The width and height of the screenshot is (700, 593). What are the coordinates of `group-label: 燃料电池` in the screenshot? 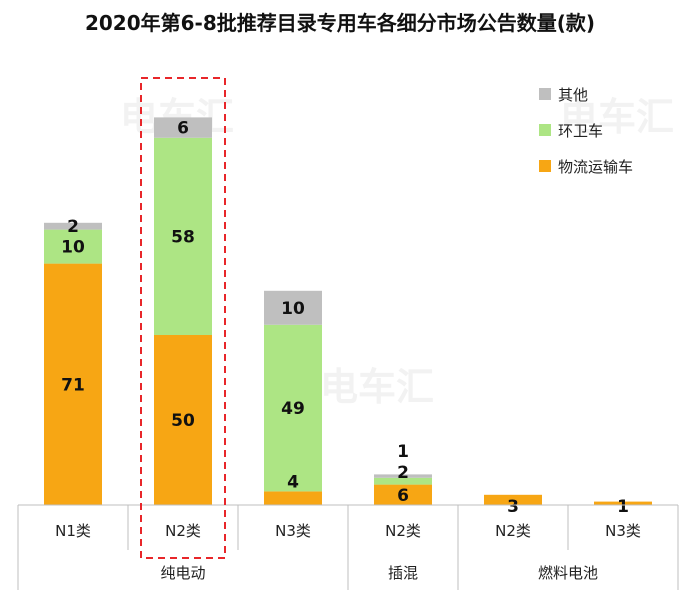 It's located at (568, 573).